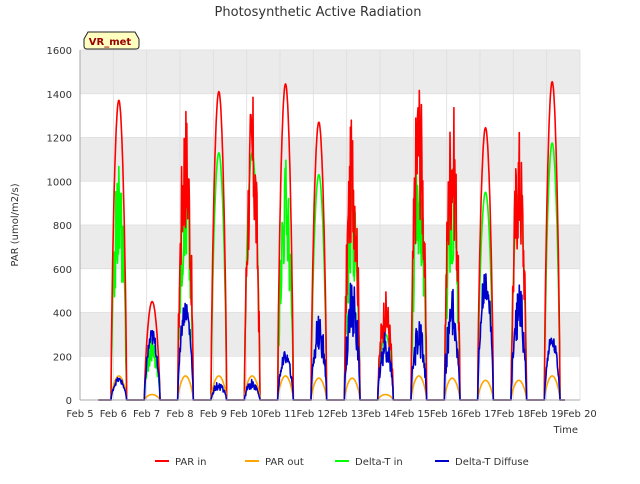 The image size is (640, 484). I want to click on legend: PAR in PAR out Delta-T in Delta-T Diffuse, so click(342, 462).